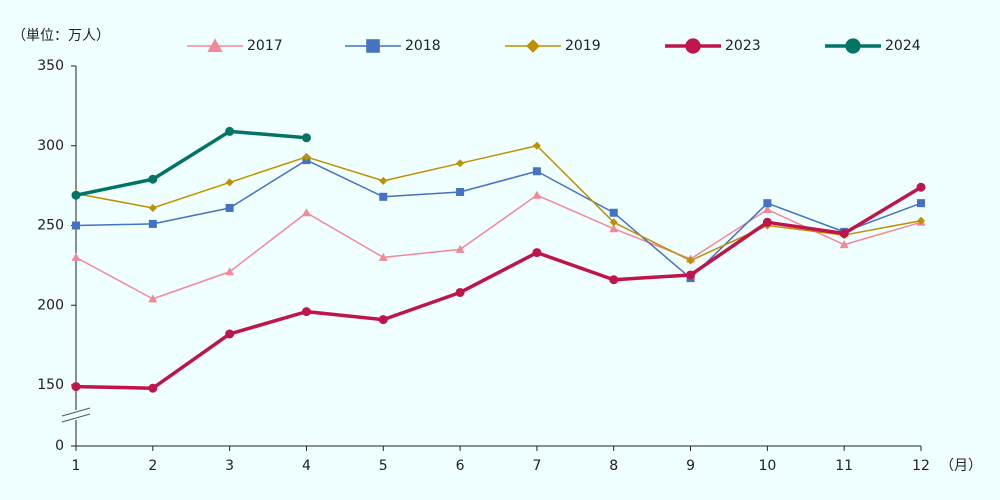 This screenshot has width=1000, height=500. Describe the element at coordinates (50, 305) in the screenshot. I see `y-tick-label: 200` at that location.